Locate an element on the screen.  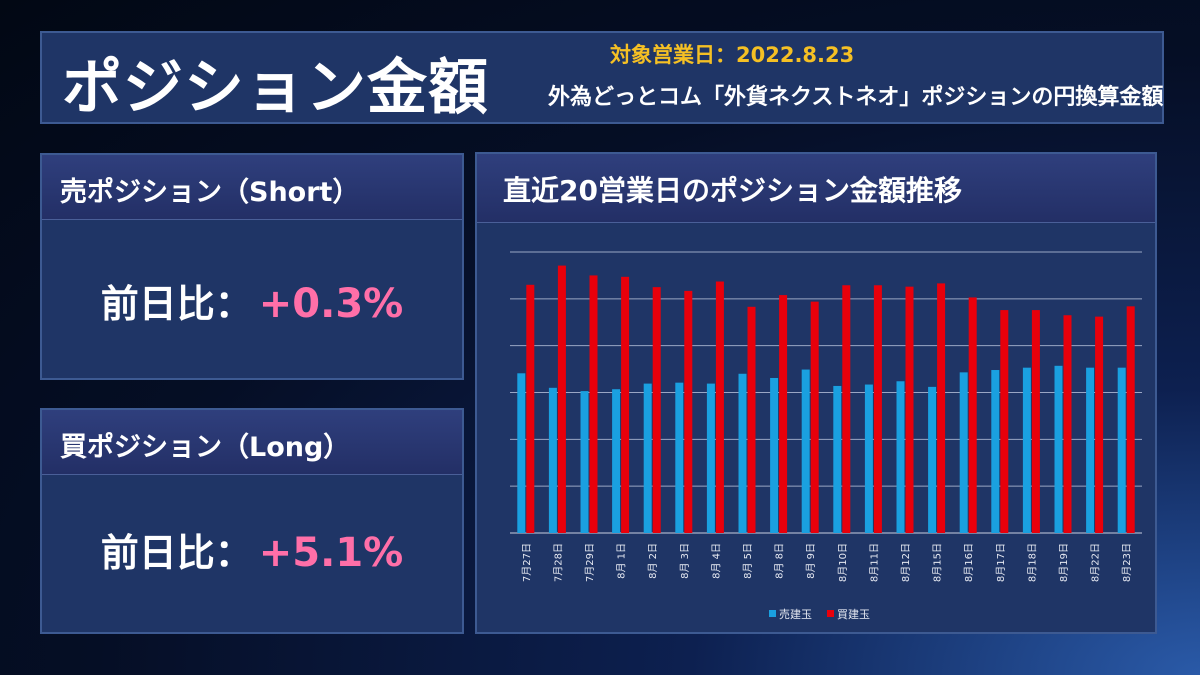
long-card-title: 買ポジション（Long） is located at coordinates (205, 447).